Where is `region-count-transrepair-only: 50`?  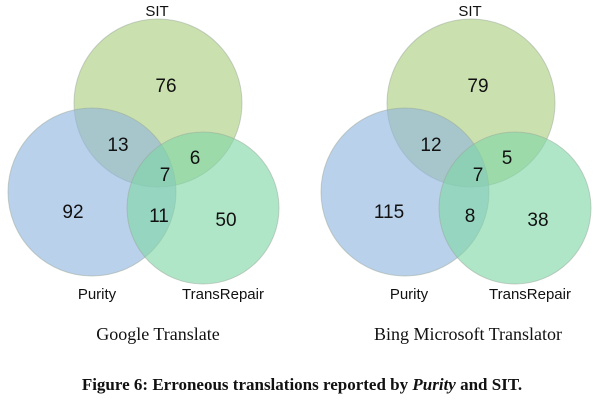 region-count-transrepair-only: 50 is located at coordinates (225, 220).